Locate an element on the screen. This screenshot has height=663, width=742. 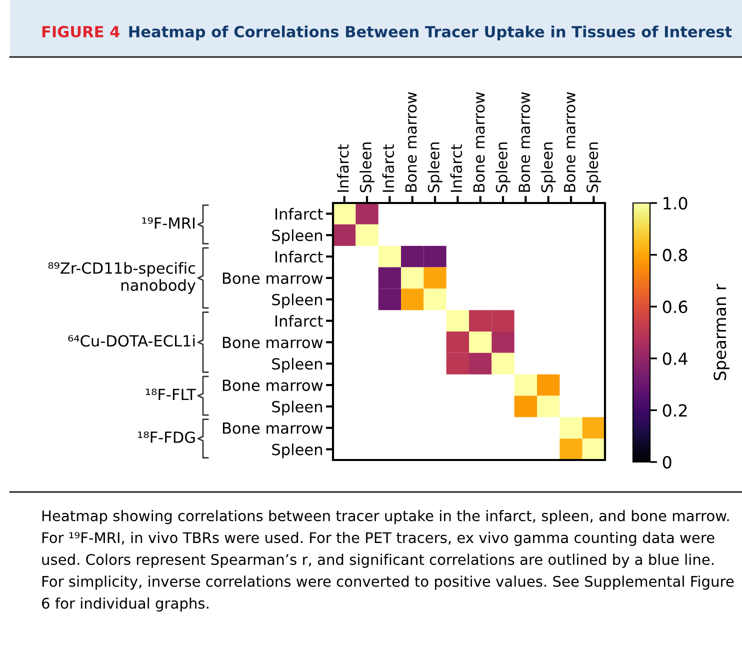
color-bar-title: Spearman r is located at coordinates (722, 332).